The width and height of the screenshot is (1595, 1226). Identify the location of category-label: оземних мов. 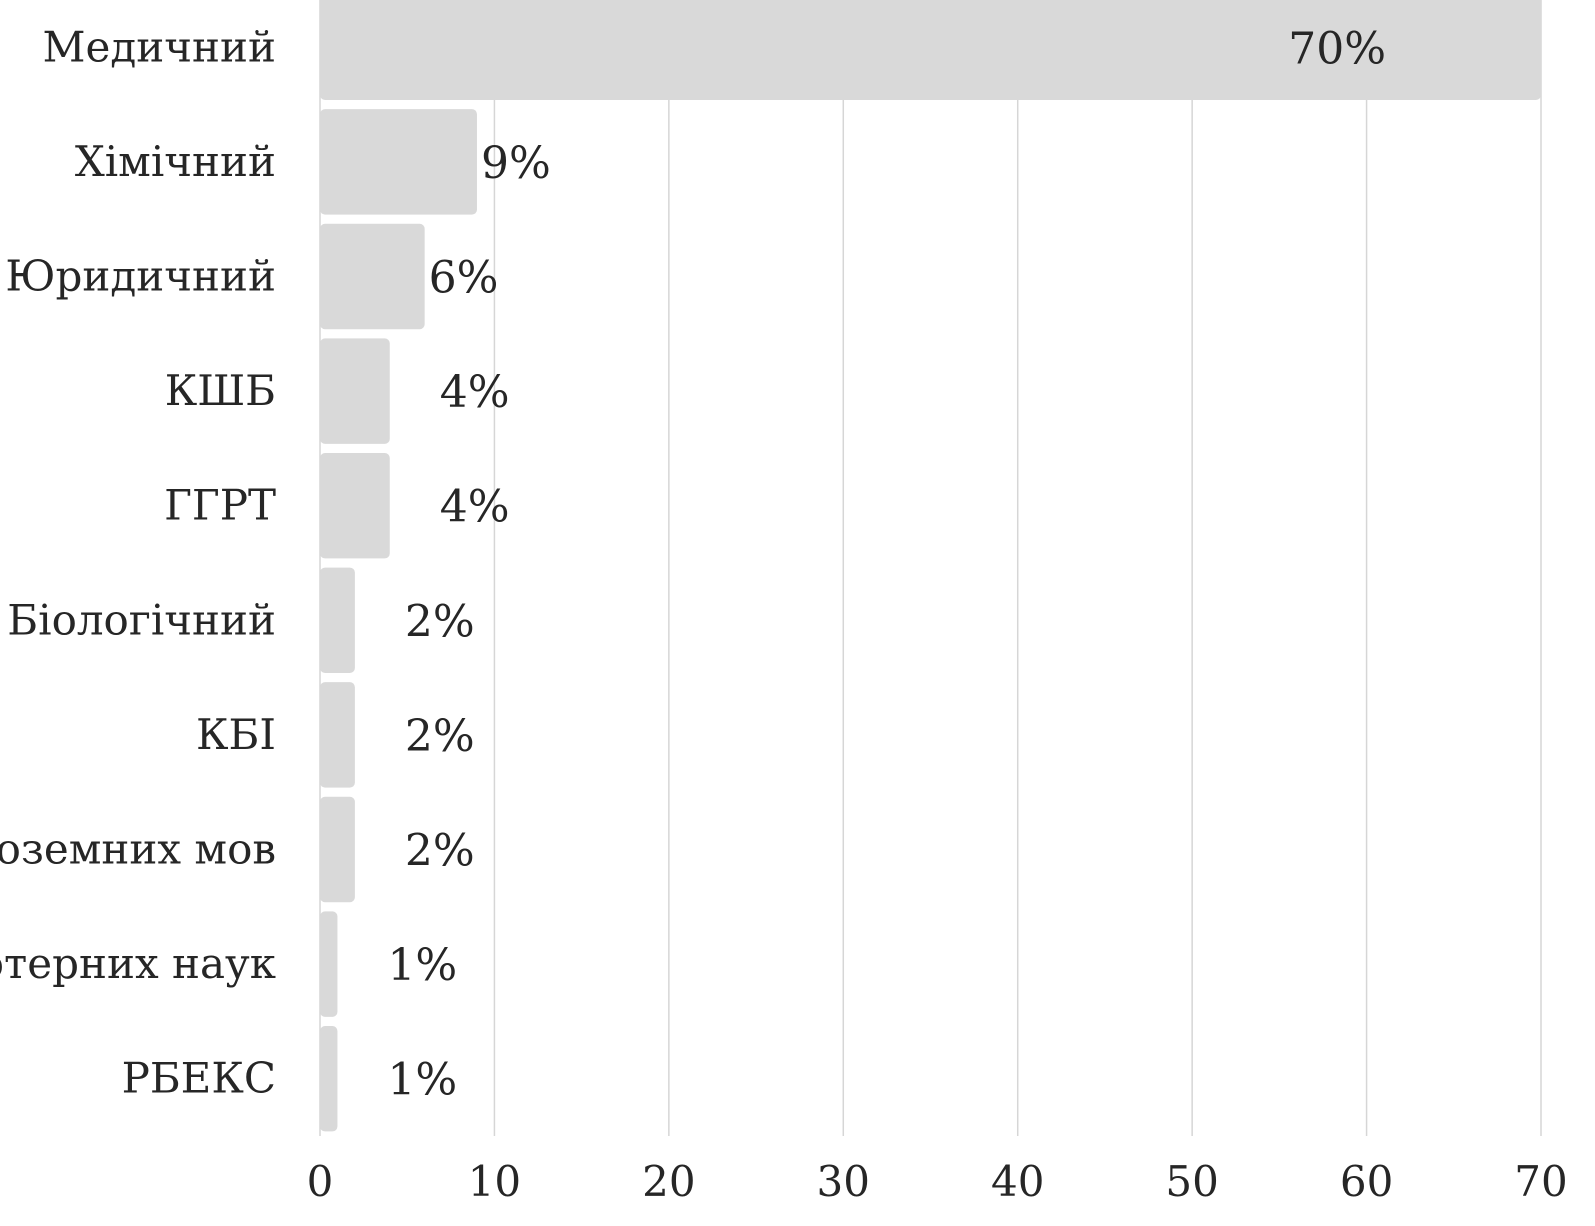
(138, 849).